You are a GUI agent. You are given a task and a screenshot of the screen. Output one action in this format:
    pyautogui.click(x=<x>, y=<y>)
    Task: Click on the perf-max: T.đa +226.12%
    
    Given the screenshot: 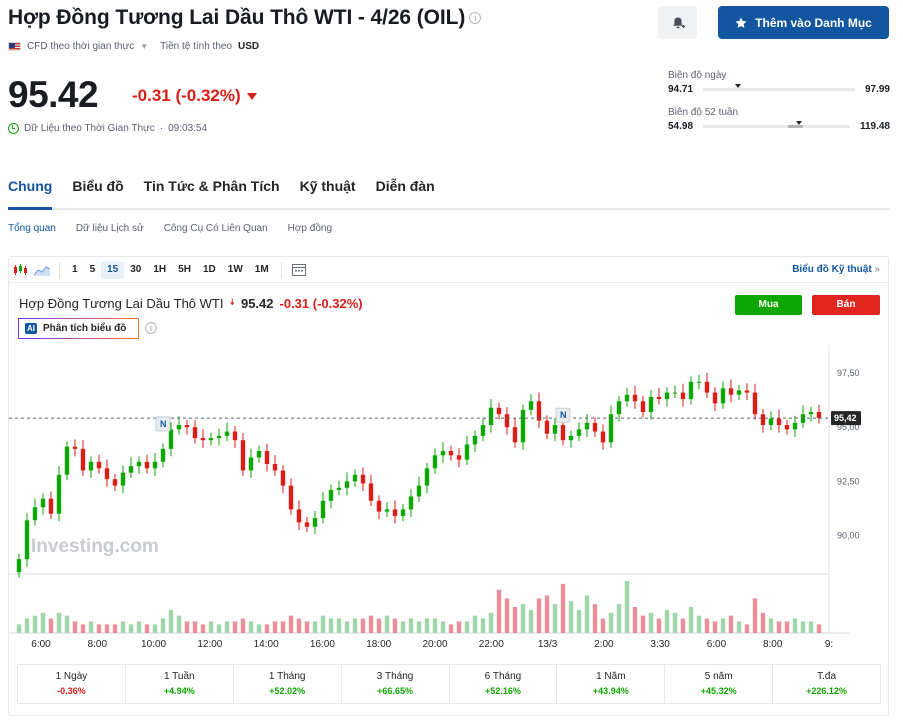 What is the action you would take?
    pyautogui.click(x=826, y=684)
    